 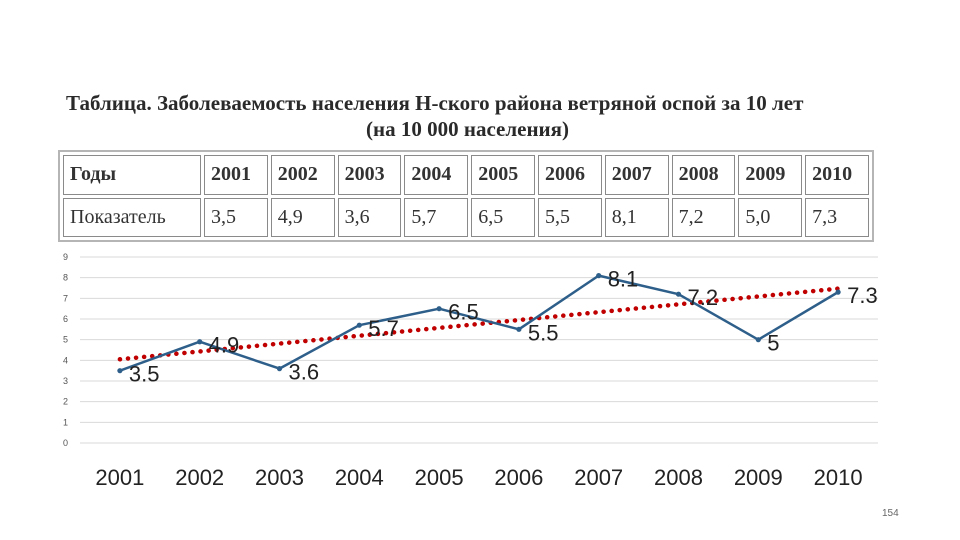 I want to click on x-tick-label: 2007, so click(x=598, y=477).